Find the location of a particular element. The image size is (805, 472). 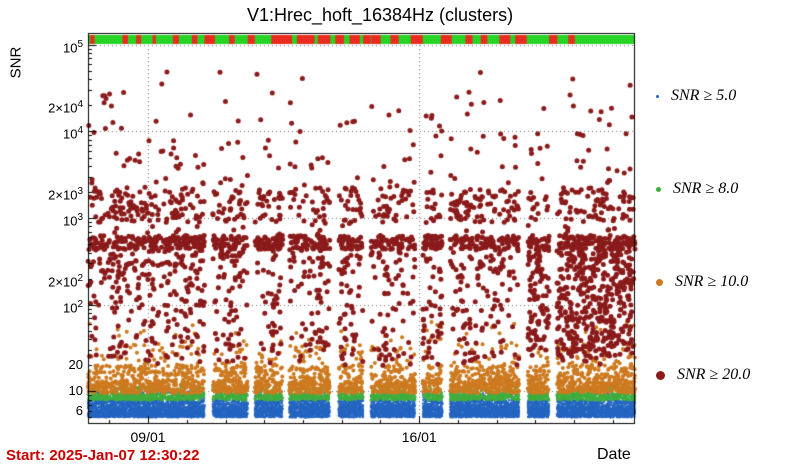

y-tick-label: 6 is located at coordinates (79, 410).